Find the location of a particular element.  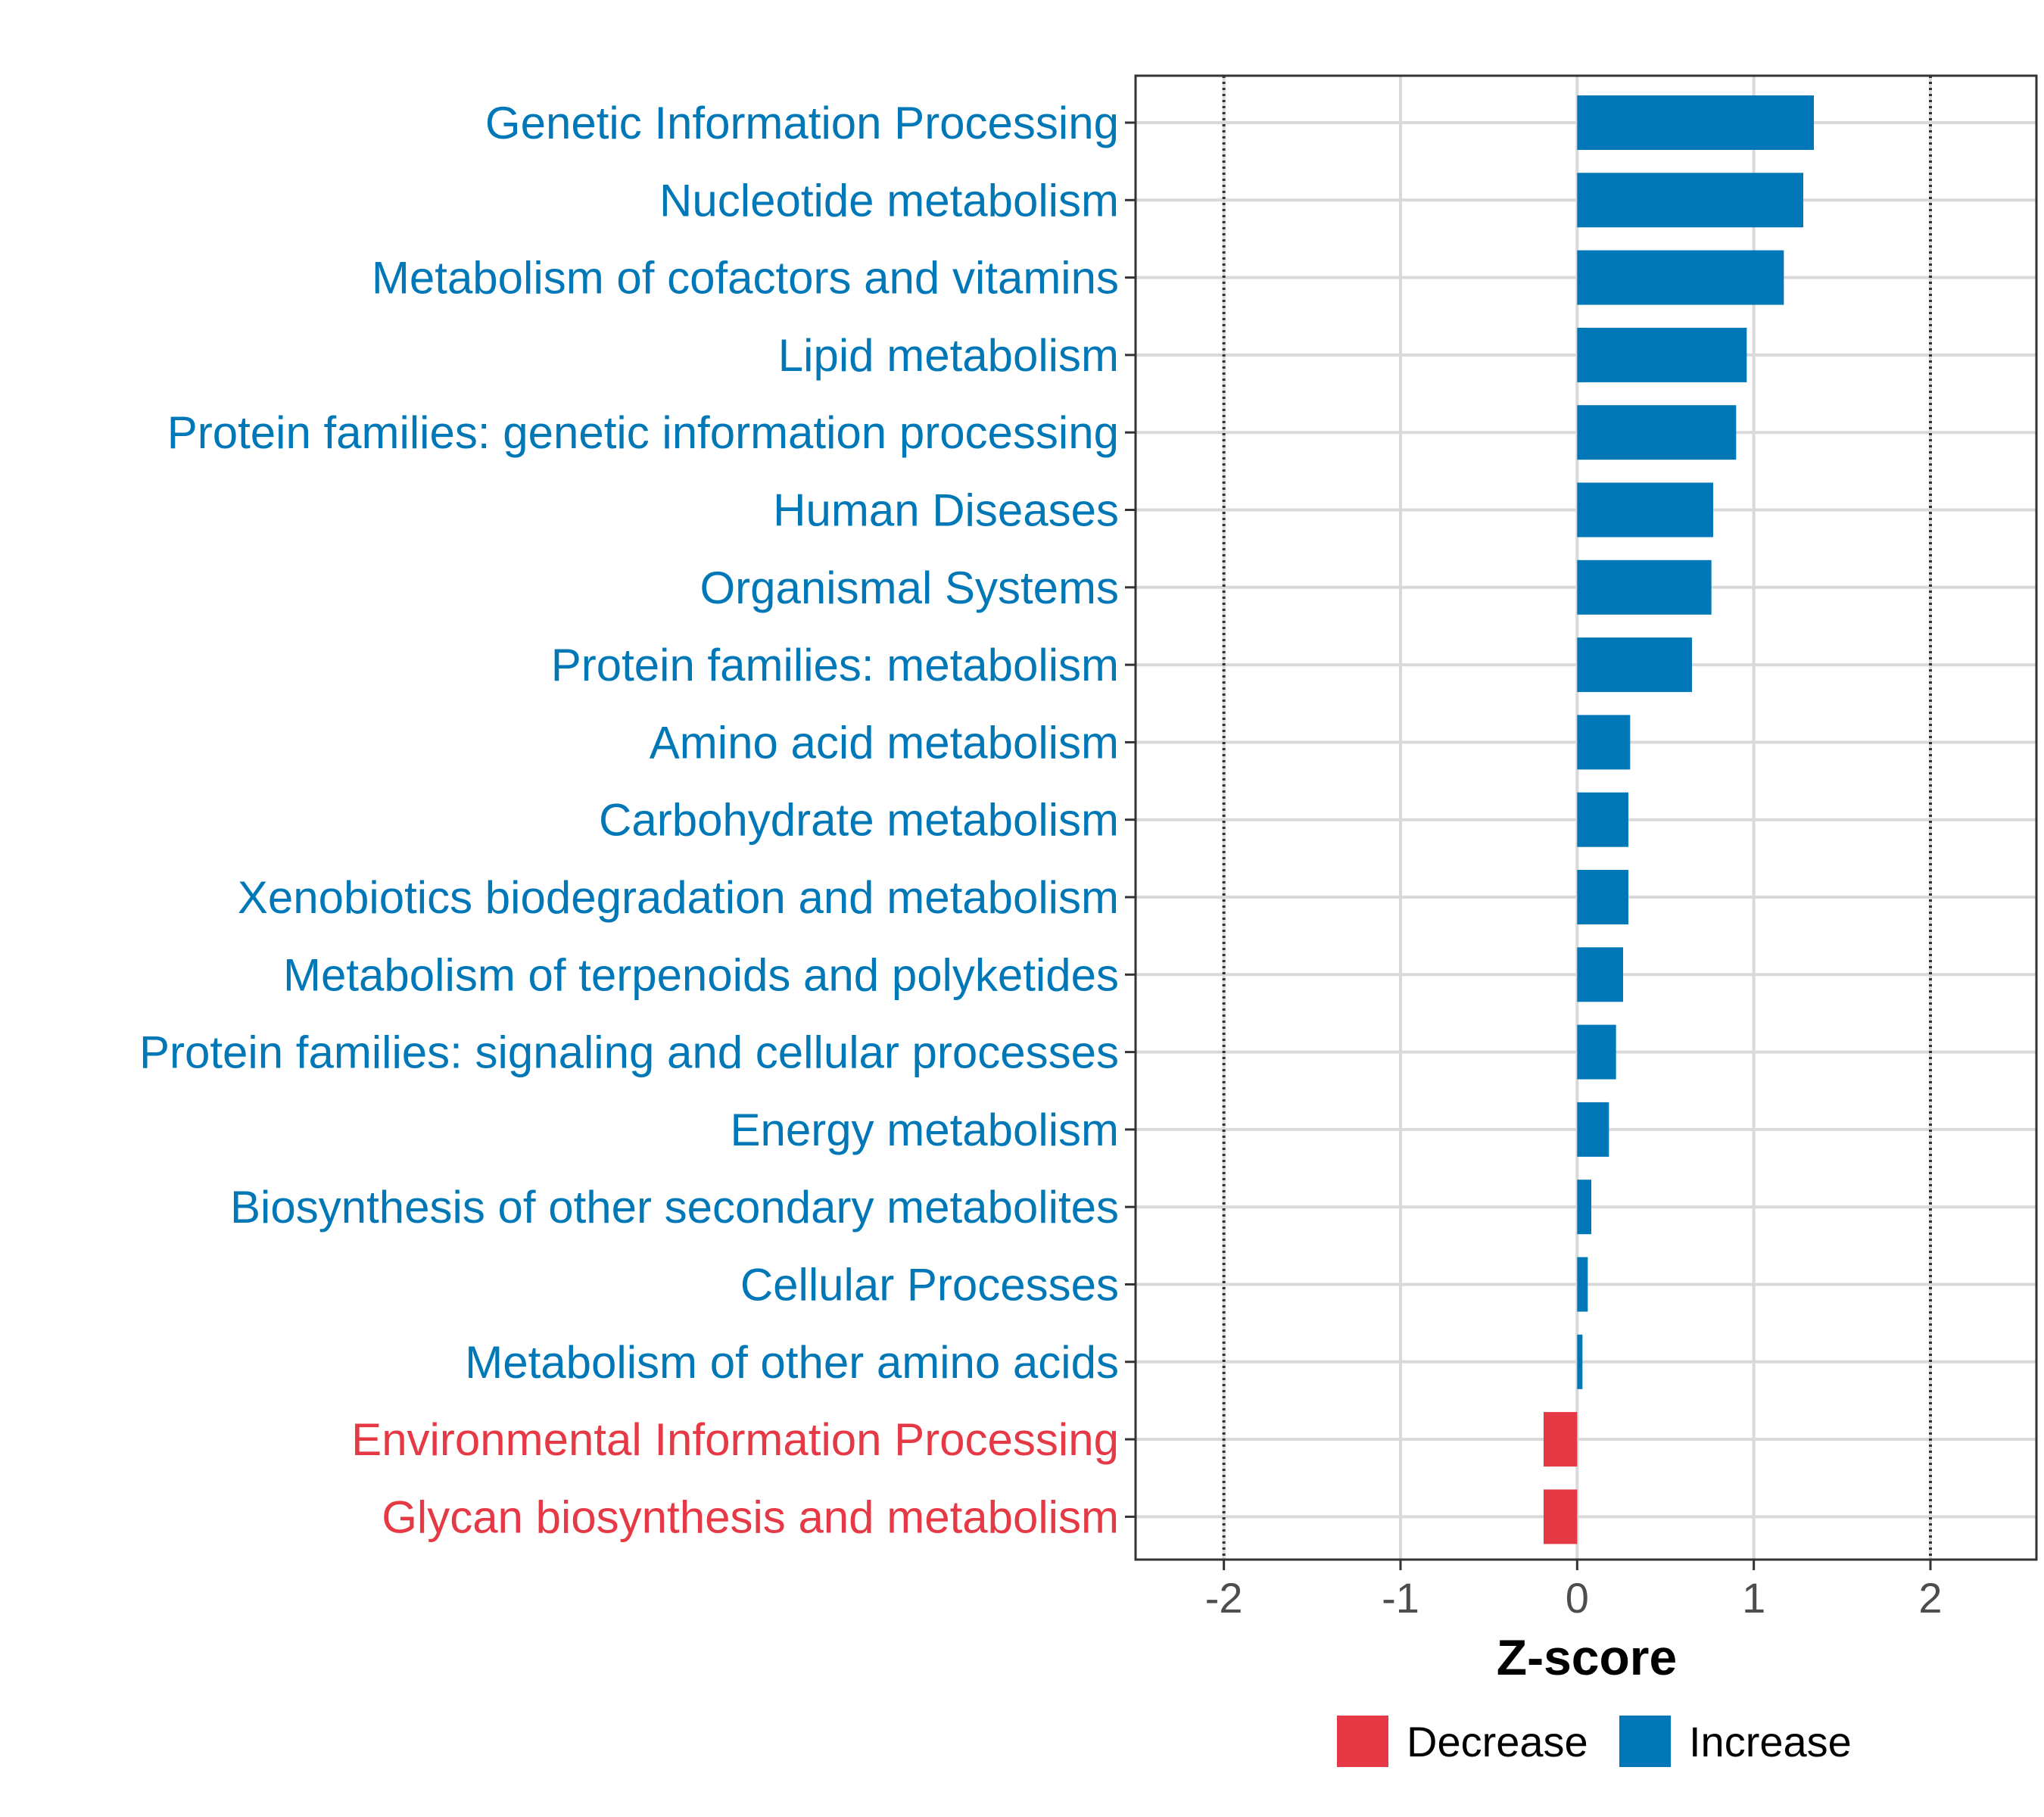

category-label: Human Diseases is located at coordinates (946, 510).